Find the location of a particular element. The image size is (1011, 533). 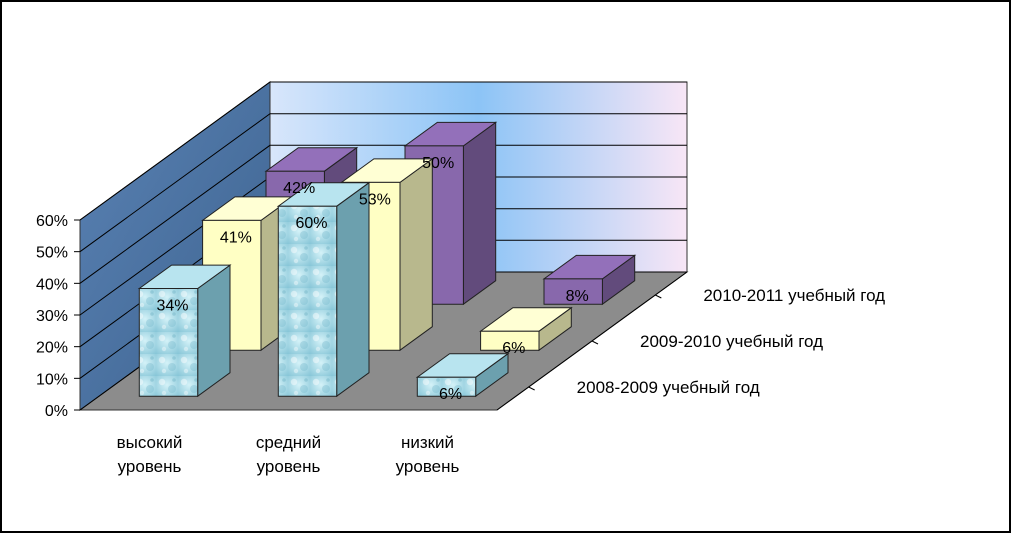

category-label-line: средний is located at coordinates (288, 442).